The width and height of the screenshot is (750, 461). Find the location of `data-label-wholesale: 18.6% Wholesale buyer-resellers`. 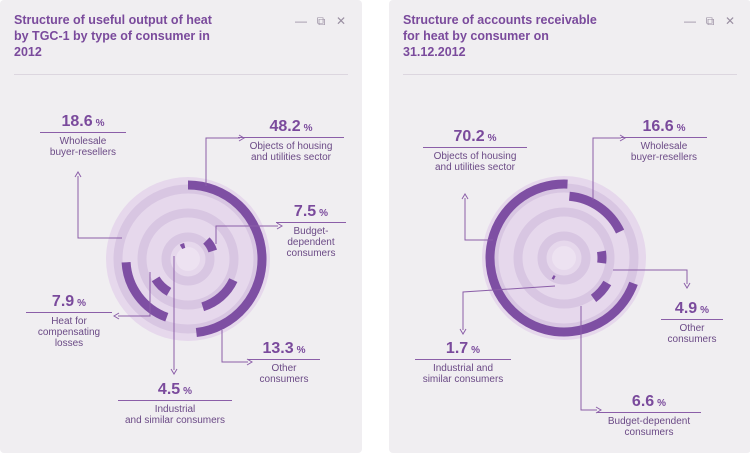

data-label-wholesale: 18.6% Wholesale buyer-resellers is located at coordinates (83, 135).